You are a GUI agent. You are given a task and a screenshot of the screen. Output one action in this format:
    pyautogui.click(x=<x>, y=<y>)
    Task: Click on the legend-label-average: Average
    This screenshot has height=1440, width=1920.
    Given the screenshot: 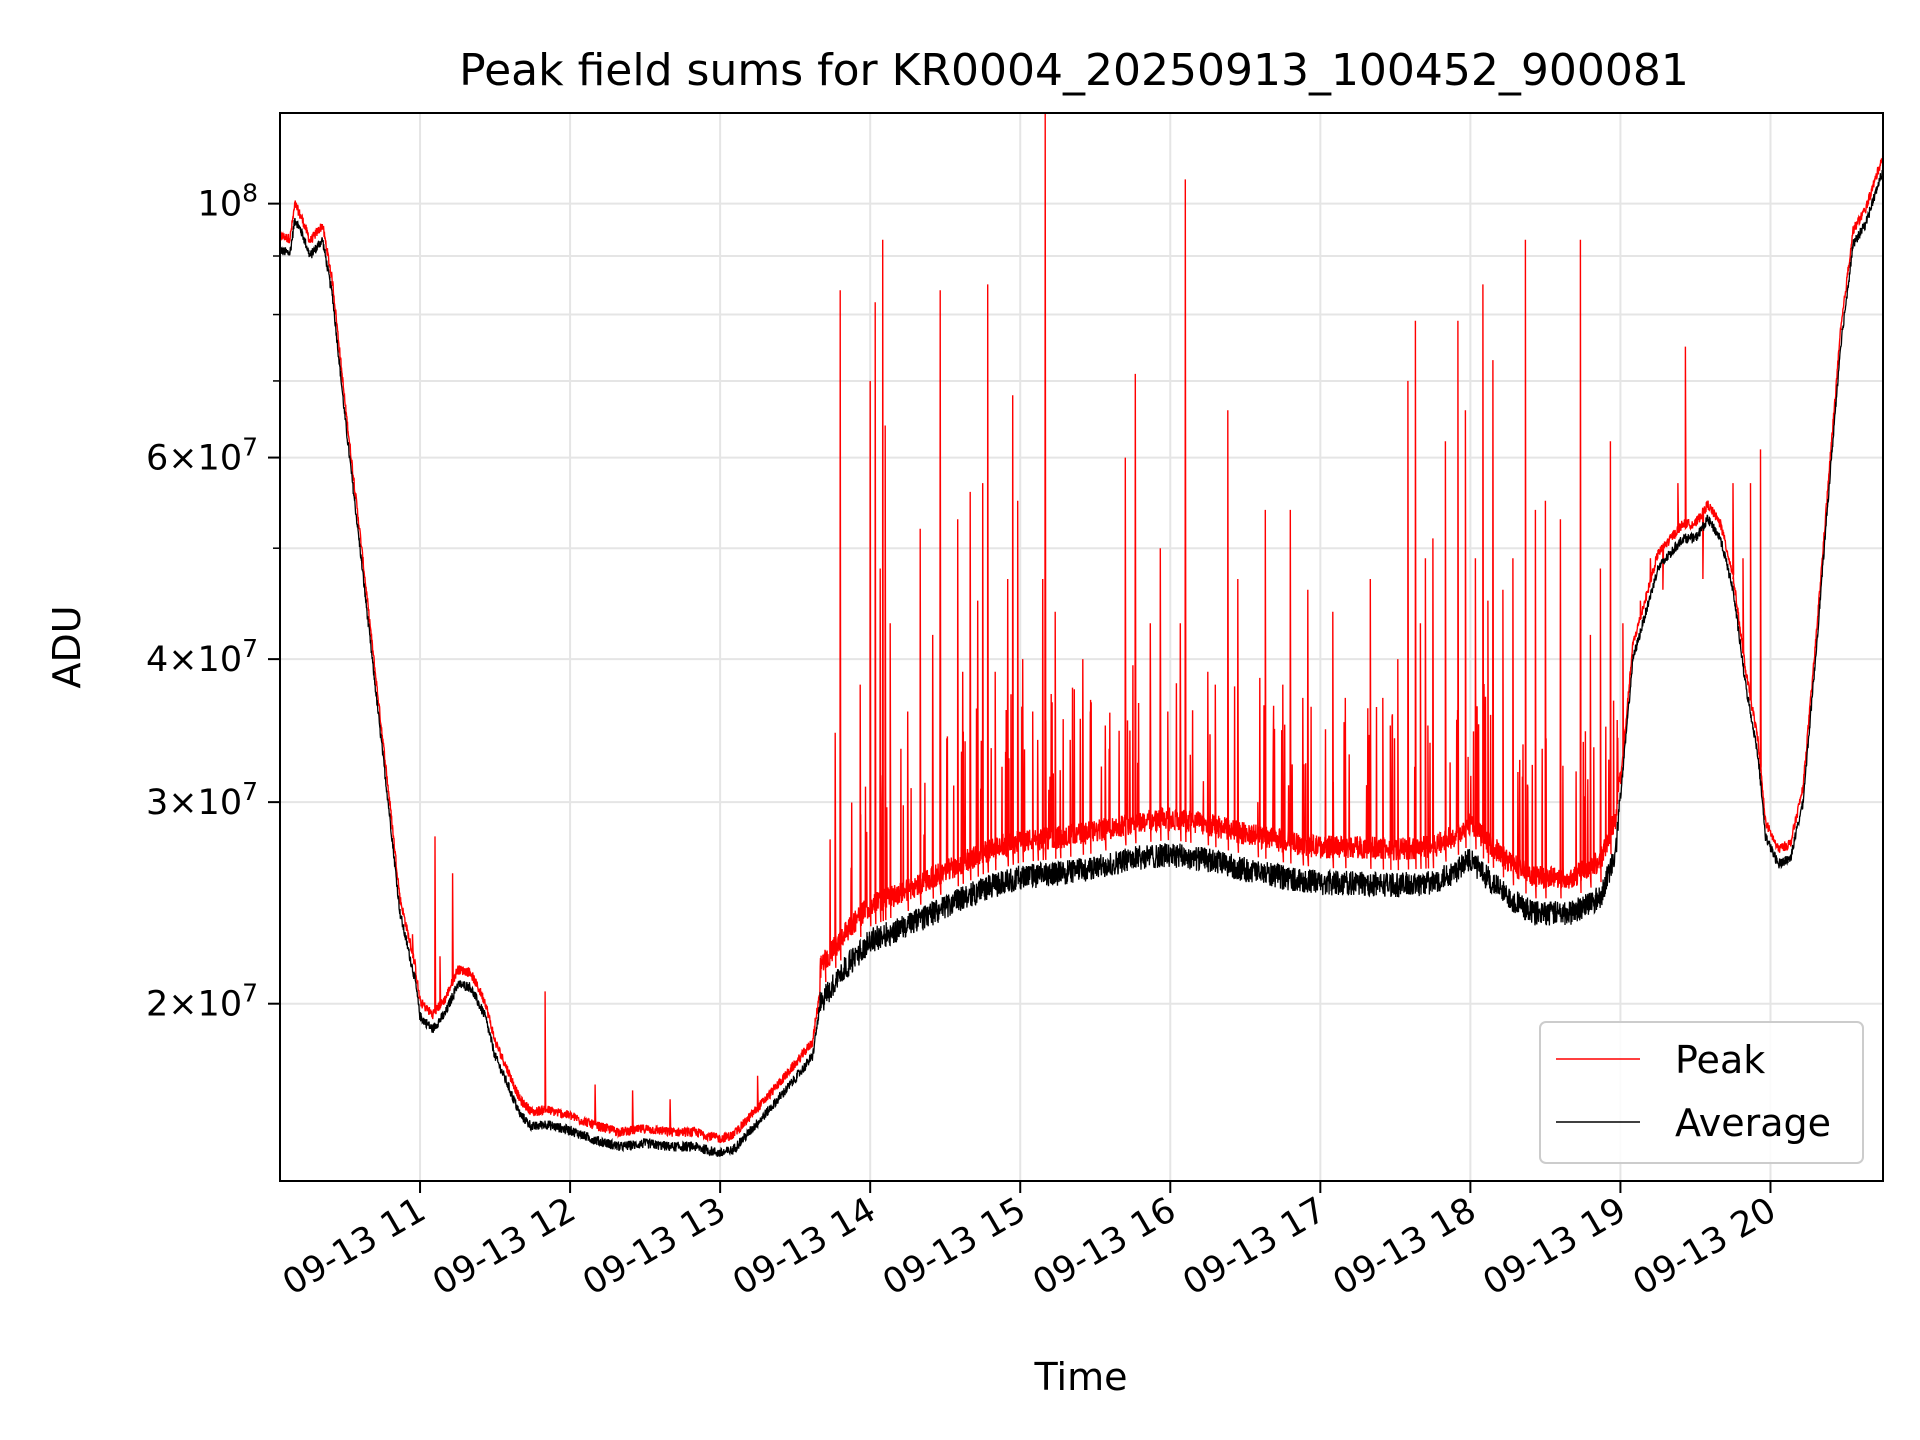 What is the action you would take?
    pyautogui.click(x=1753, y=1123)
    